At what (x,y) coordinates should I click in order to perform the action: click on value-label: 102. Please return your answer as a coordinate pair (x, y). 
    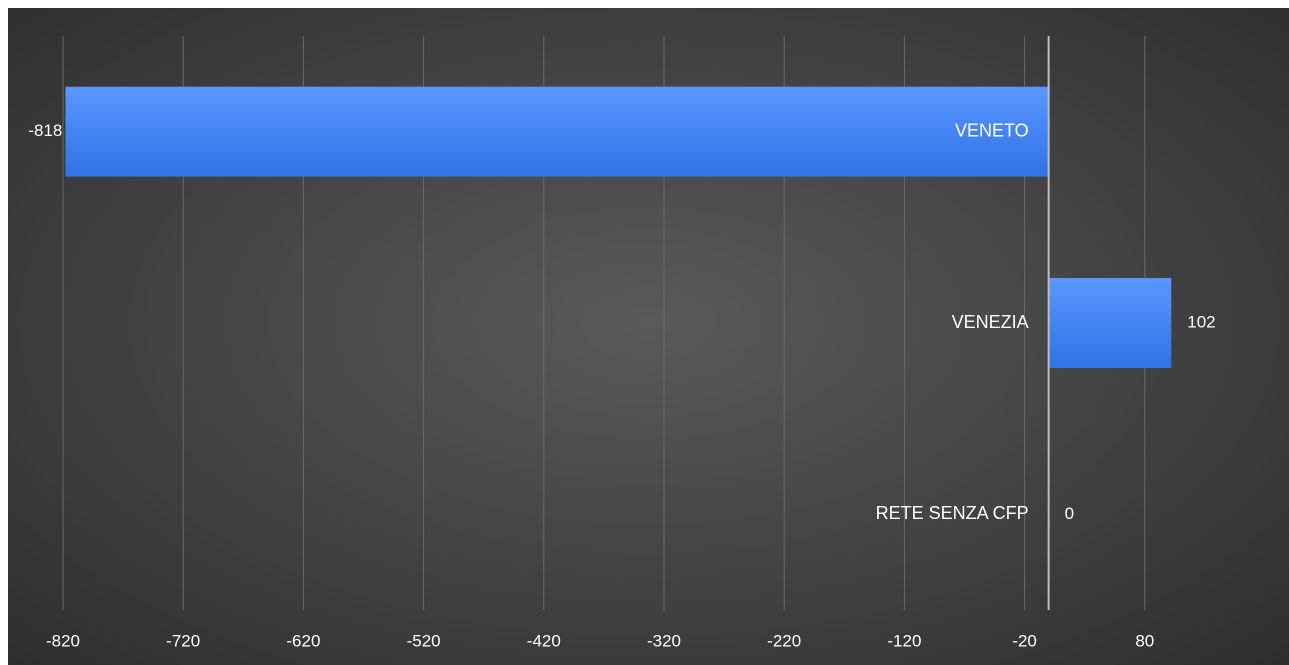
    Looking at the image, I should click on (1201, 321).